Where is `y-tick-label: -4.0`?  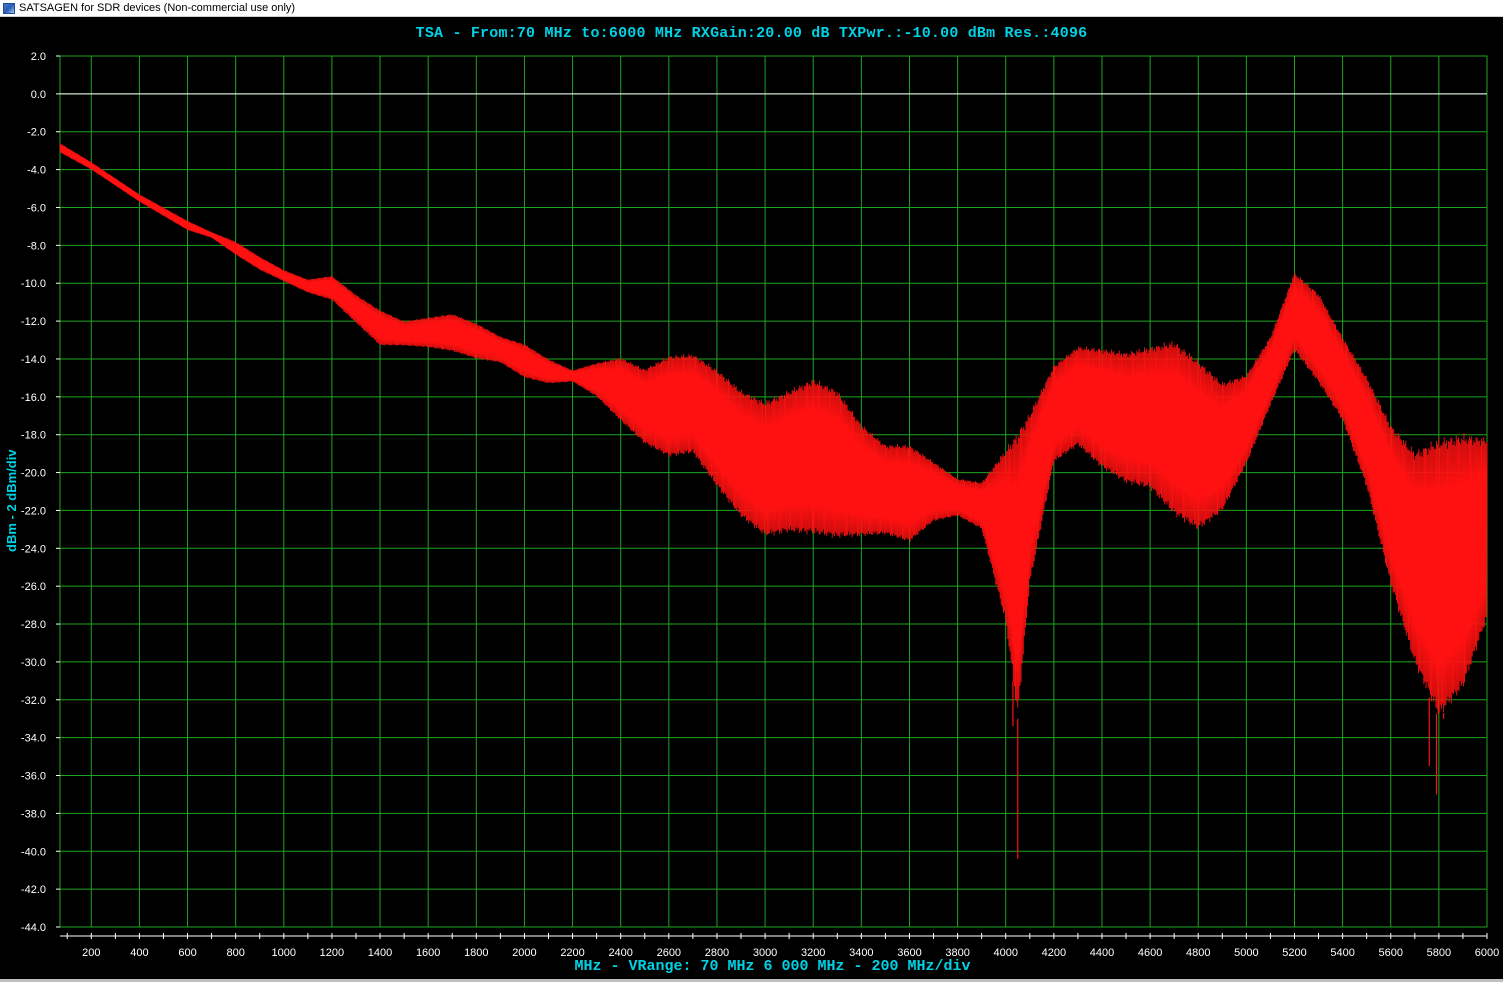 y-tick-label: -4.0 is located at coordinates (36, 171).